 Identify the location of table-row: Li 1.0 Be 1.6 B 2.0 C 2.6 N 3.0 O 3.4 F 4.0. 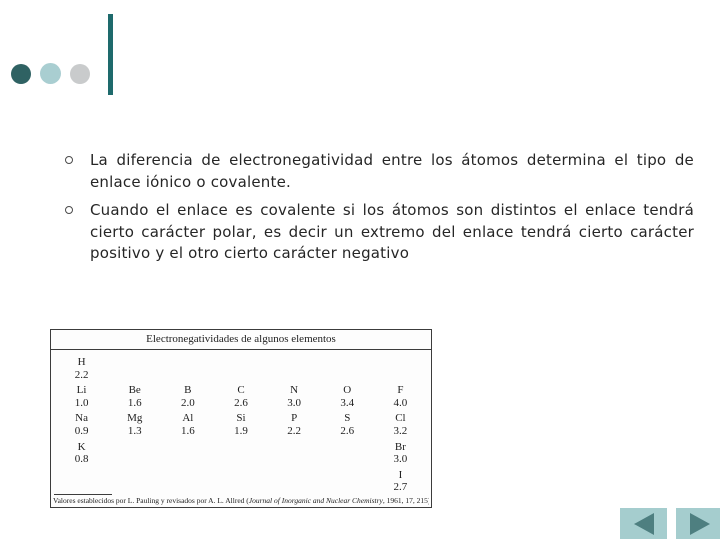
(241, 395).